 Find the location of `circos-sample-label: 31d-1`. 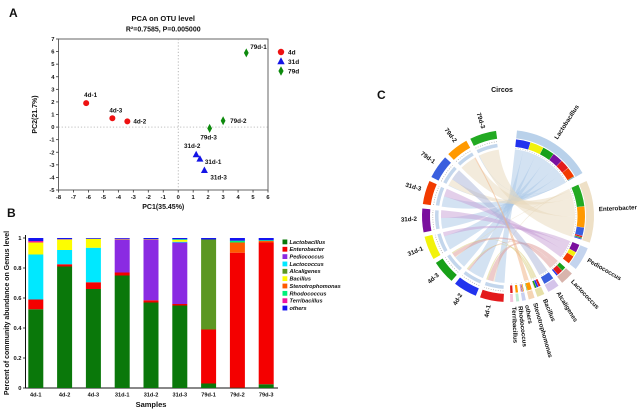

circos-sample-label: 31d-1 is located at coordinates (416, 251).